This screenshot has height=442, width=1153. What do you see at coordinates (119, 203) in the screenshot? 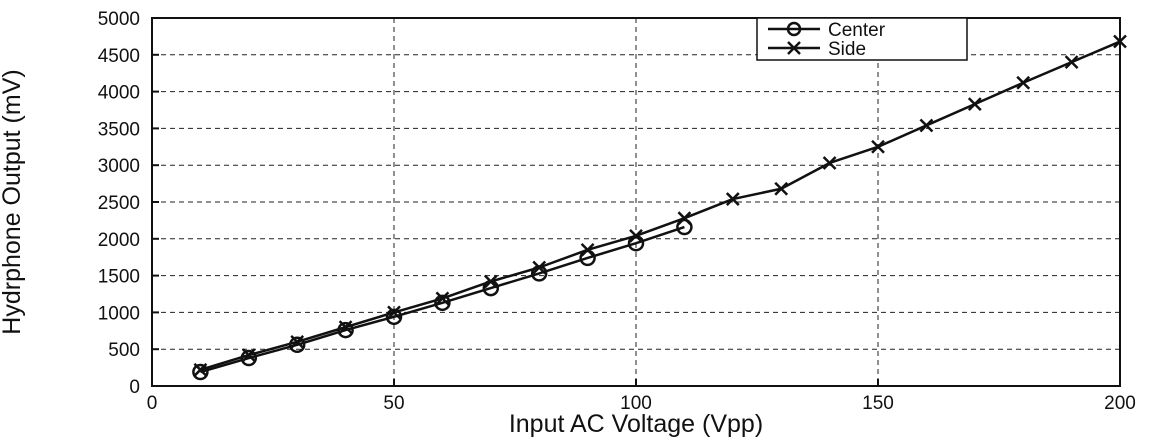
I see `y-tick-label: 2500` at bounding box center [119, 203].